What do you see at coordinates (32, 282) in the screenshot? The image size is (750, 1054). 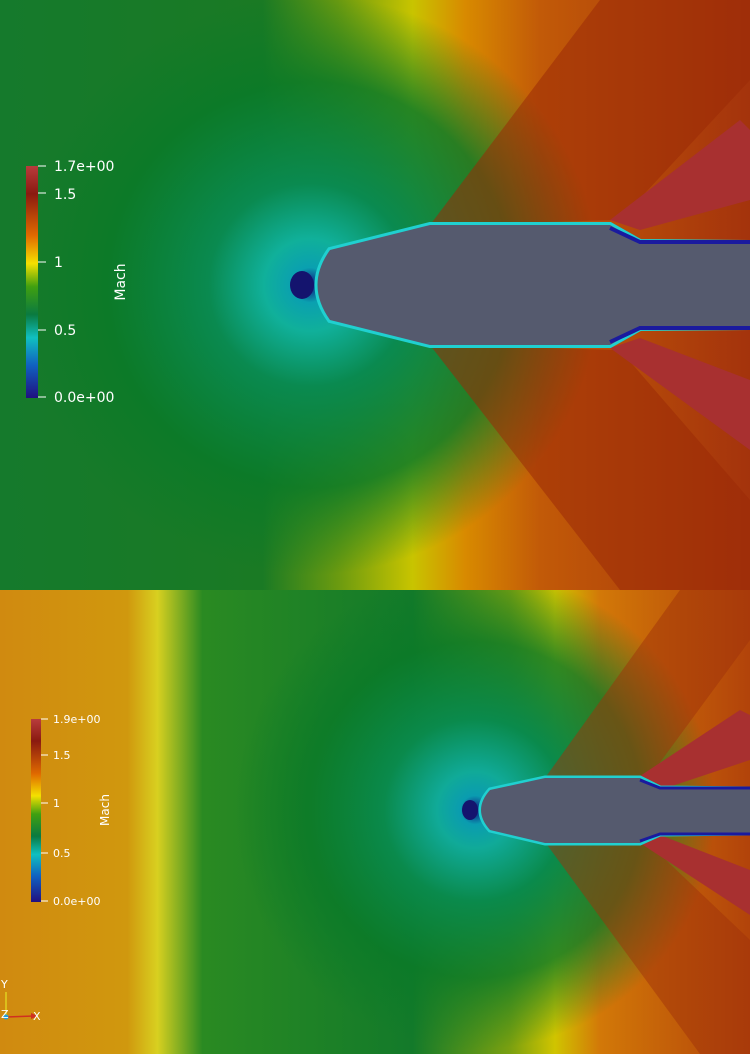 I see `top-colorbar-gradient` at bounding box center [32, 282].